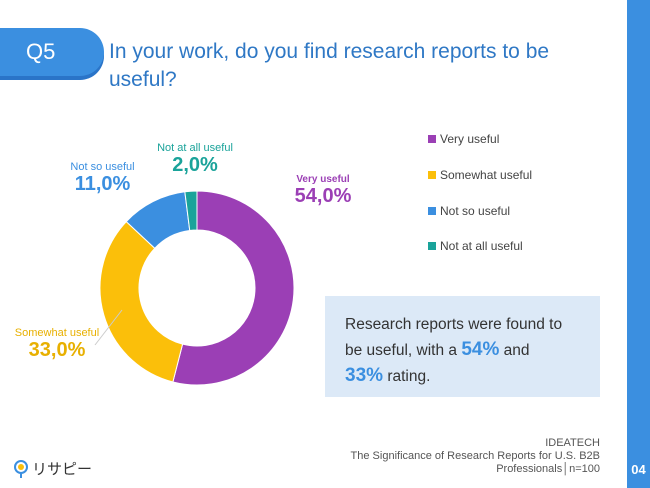  What do you see at coordinates (57, 350) in the screenshot?
I see `data-label-value: 33,0%` at bounding box center [57, 350].